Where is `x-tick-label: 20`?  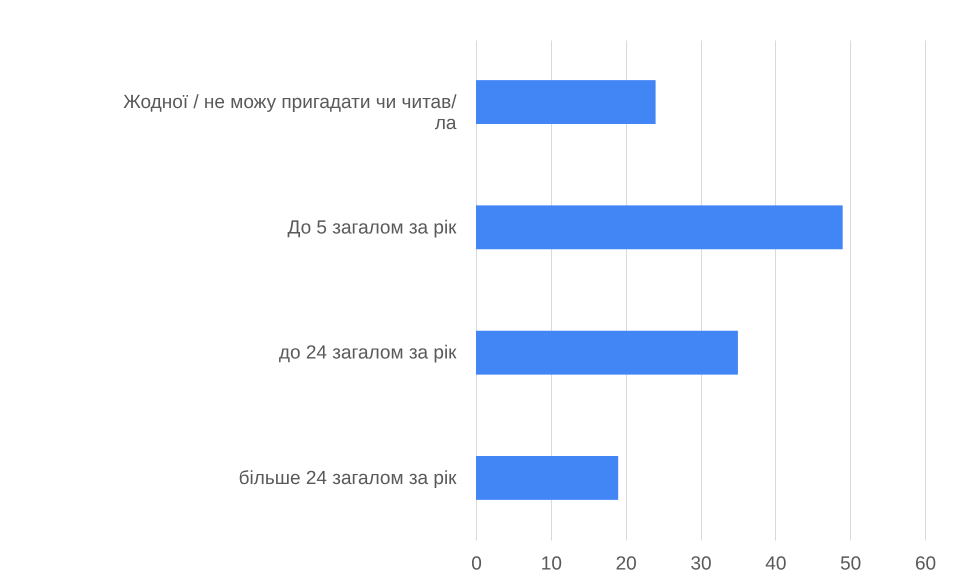
x-tick-label: 20 is located at coordinates (626, 564).